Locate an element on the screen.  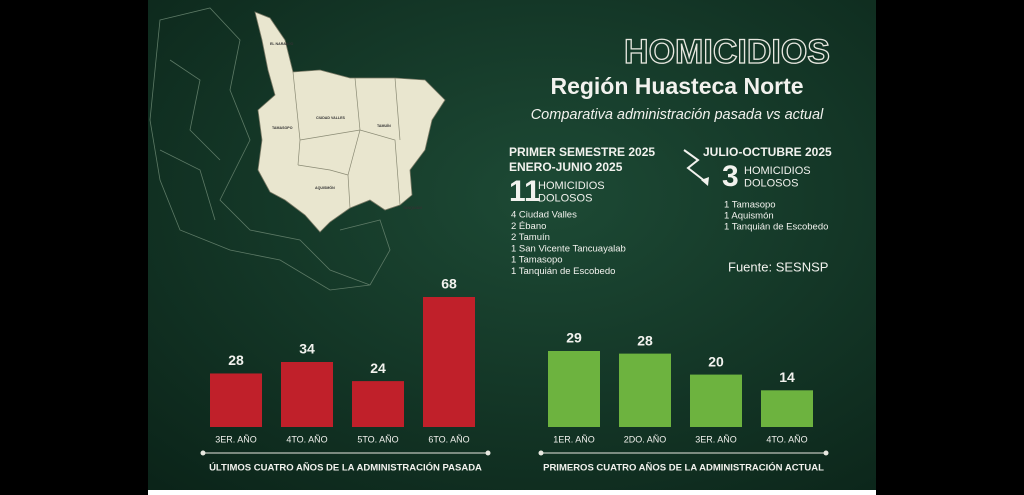
map-label: CIUDAD VALLES is located at coordinates (330, 118).